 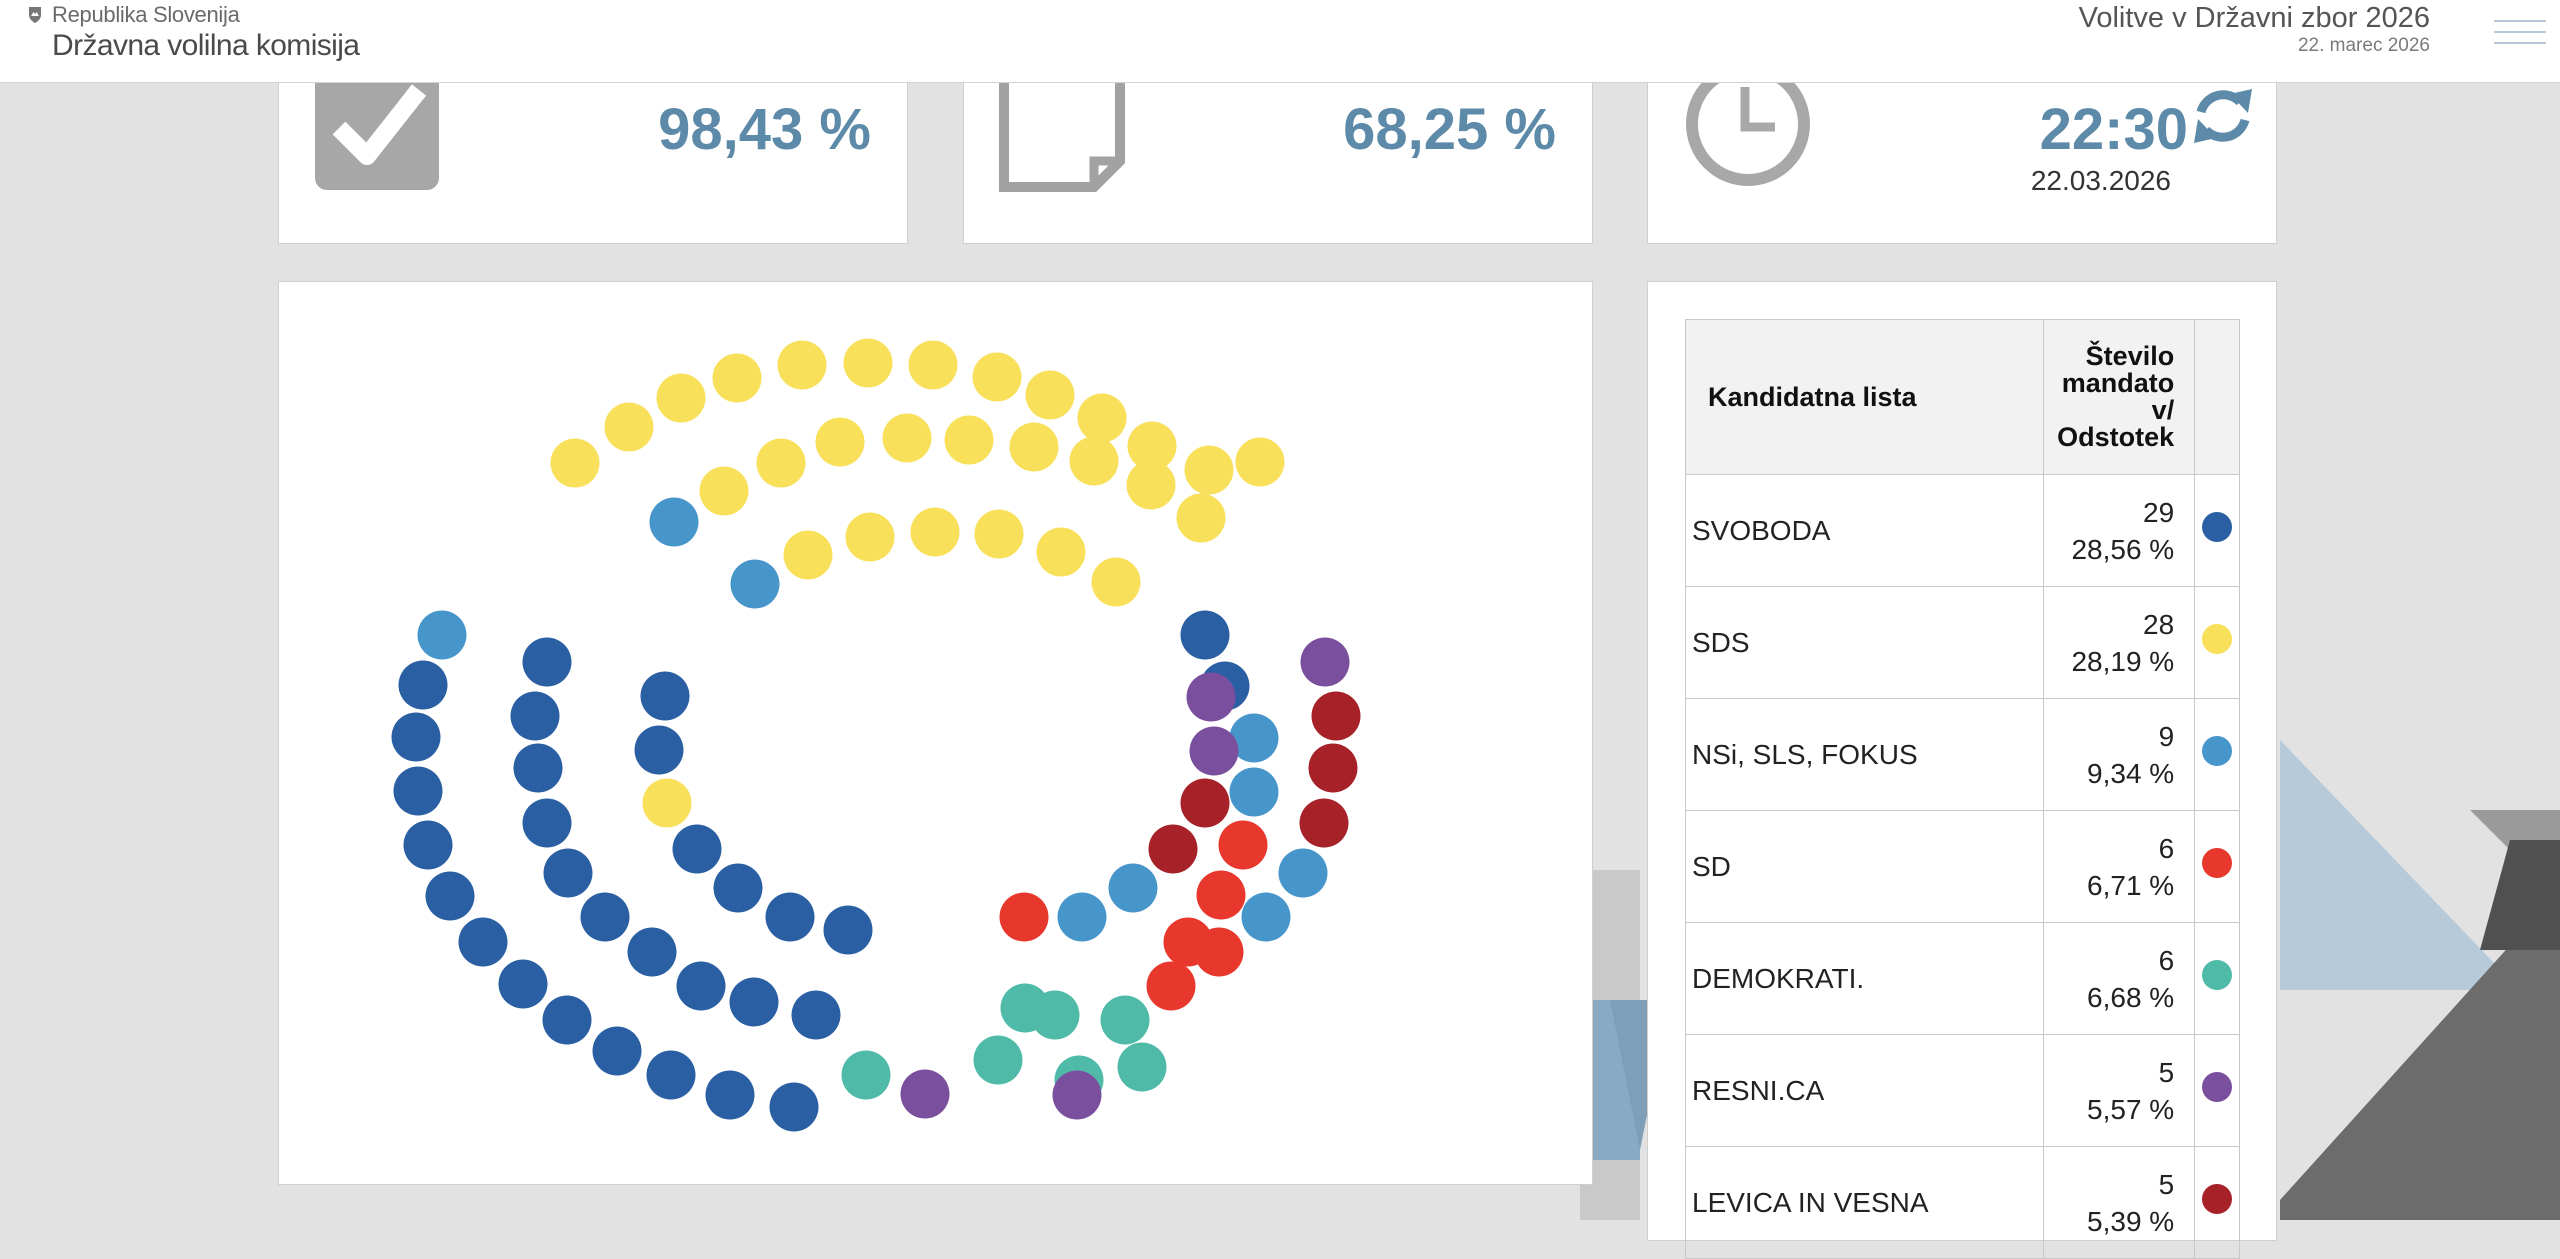 I want to click on table-row: SVOBODA 29 28,56 %, so click(x=1962, y=530).